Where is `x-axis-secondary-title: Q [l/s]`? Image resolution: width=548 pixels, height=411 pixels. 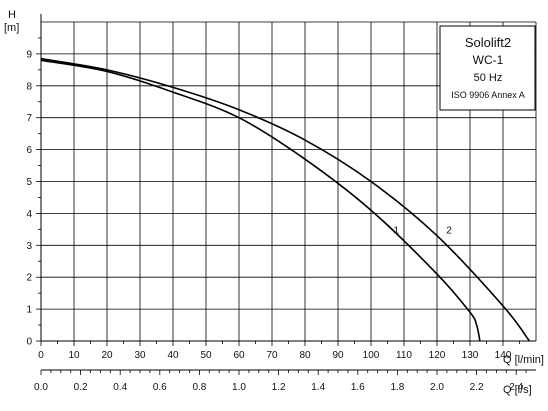 x-axis-secondary-title: Q [l/s] is located at coordinates (517, 390).